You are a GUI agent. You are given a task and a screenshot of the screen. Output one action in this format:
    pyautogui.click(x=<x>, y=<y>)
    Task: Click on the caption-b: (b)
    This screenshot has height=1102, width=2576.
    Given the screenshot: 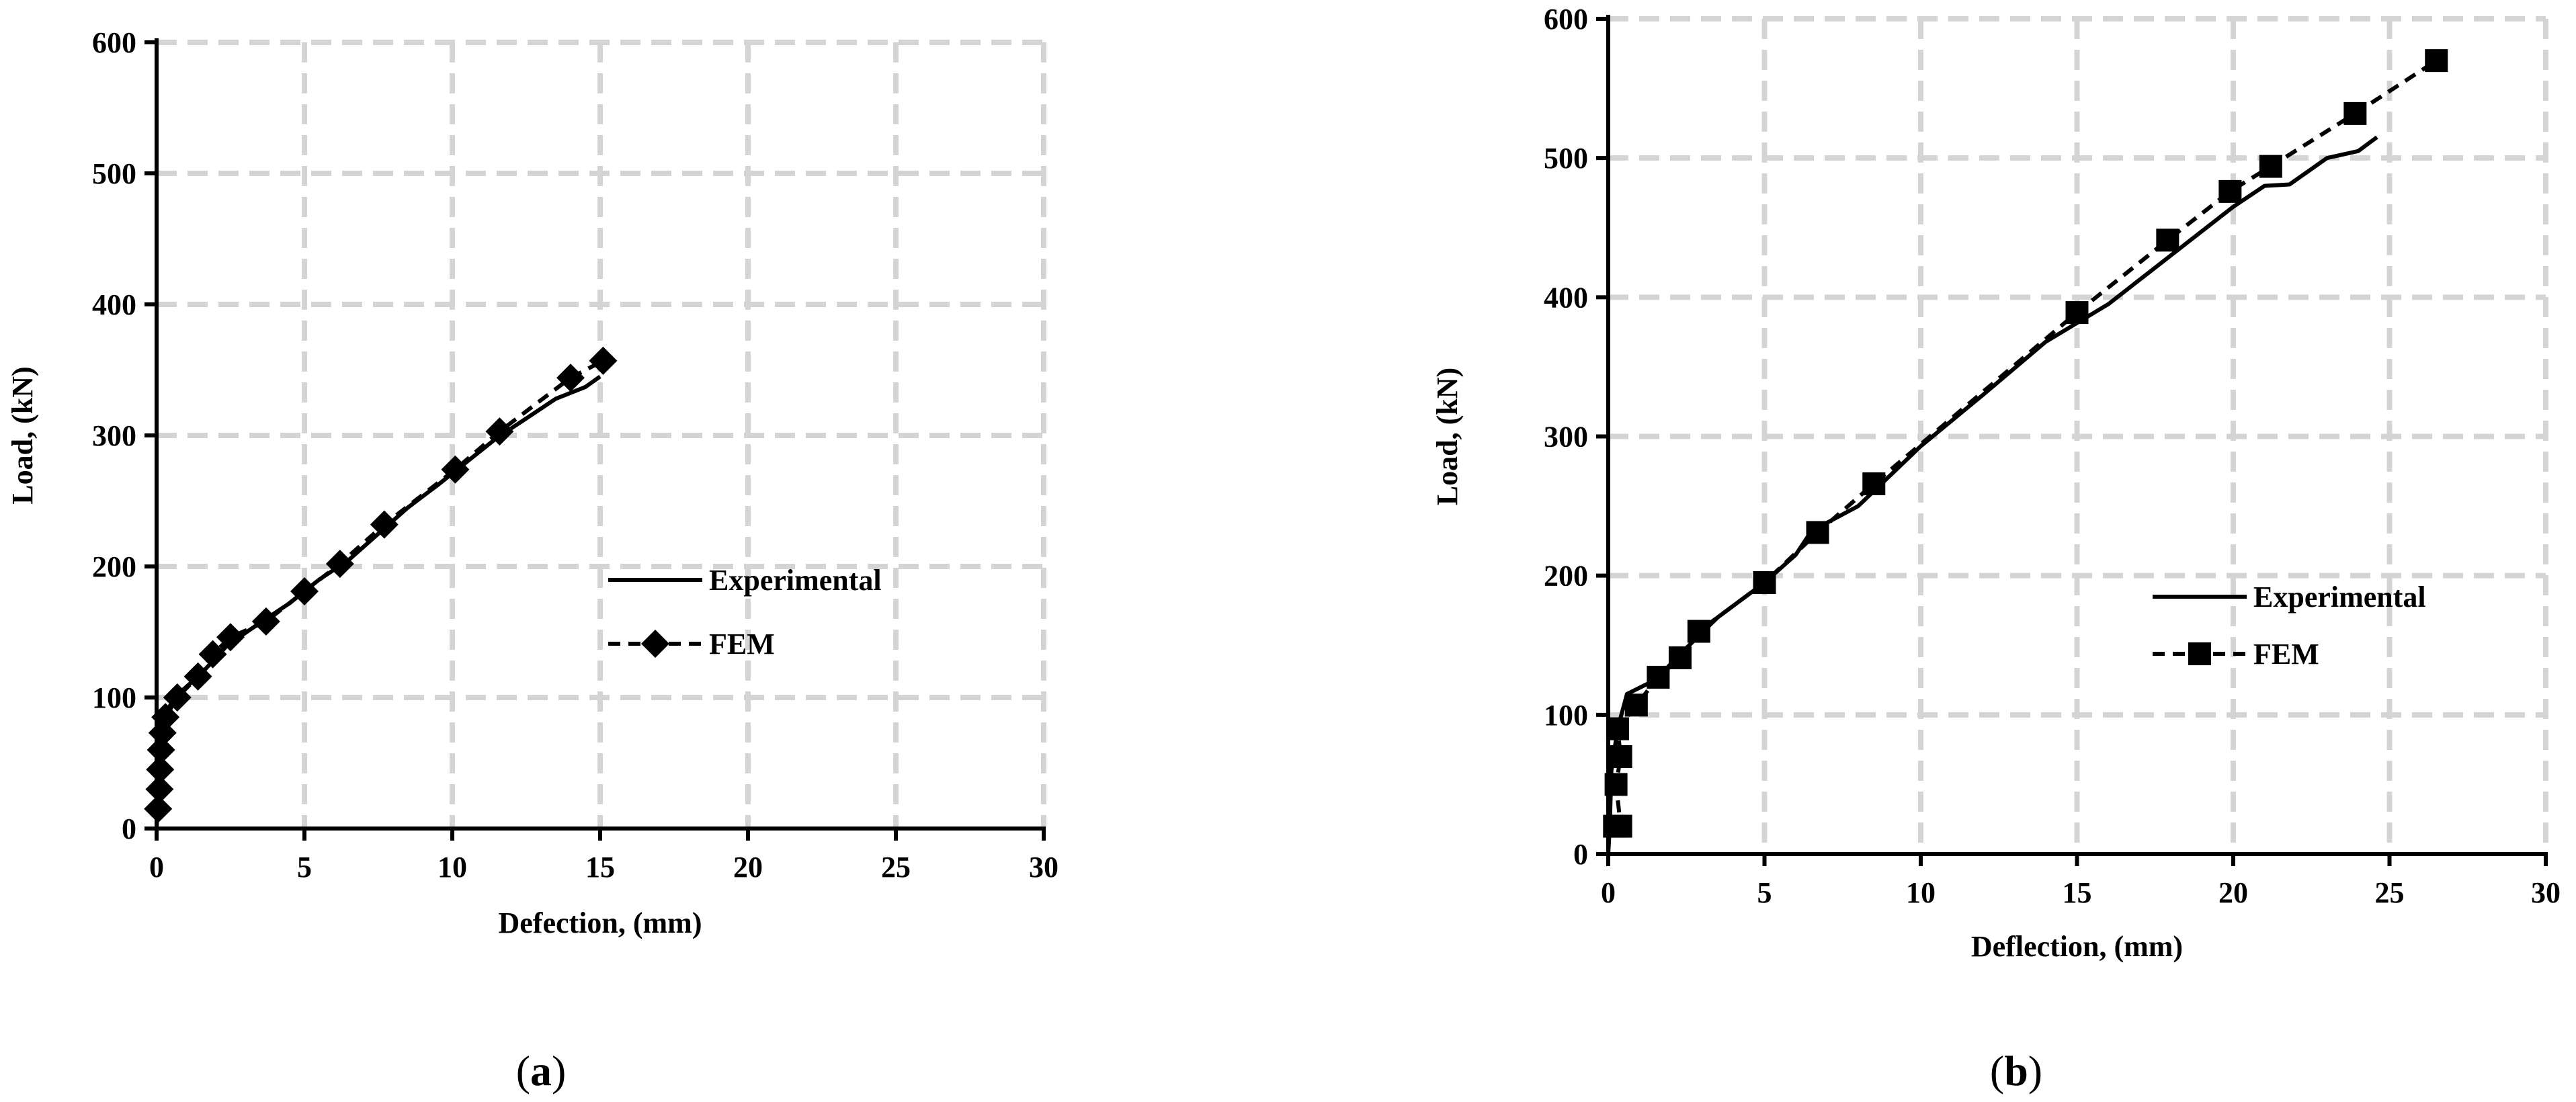 What is the action you would take?
    pyautogui.click(x=2016, y=1071)
    